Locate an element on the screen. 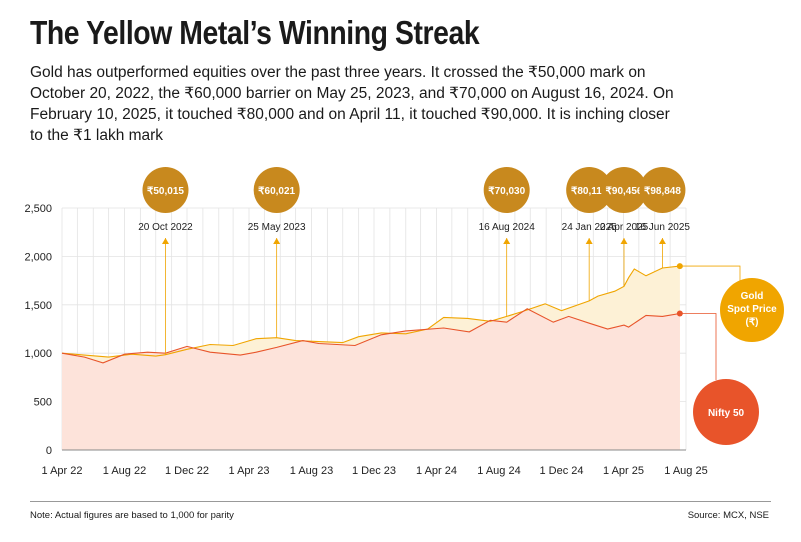 This screenshot has width=801, height=542. x-tick-label: 1 Apr 23 is located at coordinates (249, 471).